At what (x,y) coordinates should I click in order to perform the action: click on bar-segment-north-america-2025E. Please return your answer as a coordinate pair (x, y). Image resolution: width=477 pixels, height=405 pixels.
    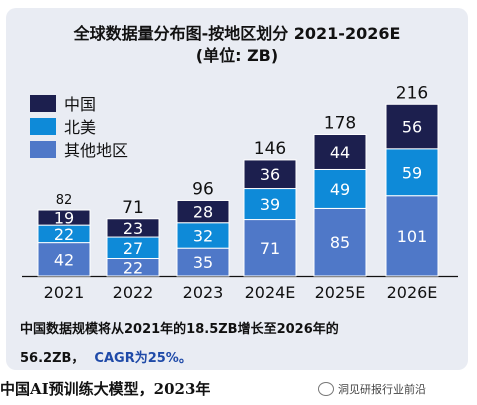
    Looking at the image, I should click on (340, 188).